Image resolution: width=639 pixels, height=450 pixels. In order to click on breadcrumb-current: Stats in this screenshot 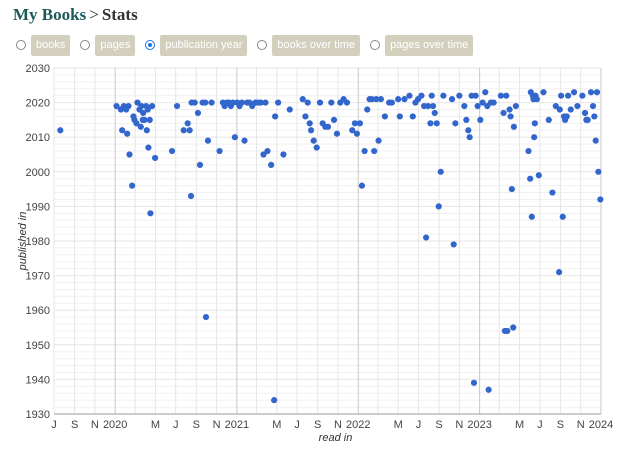, I will do `click(119, 14)`.